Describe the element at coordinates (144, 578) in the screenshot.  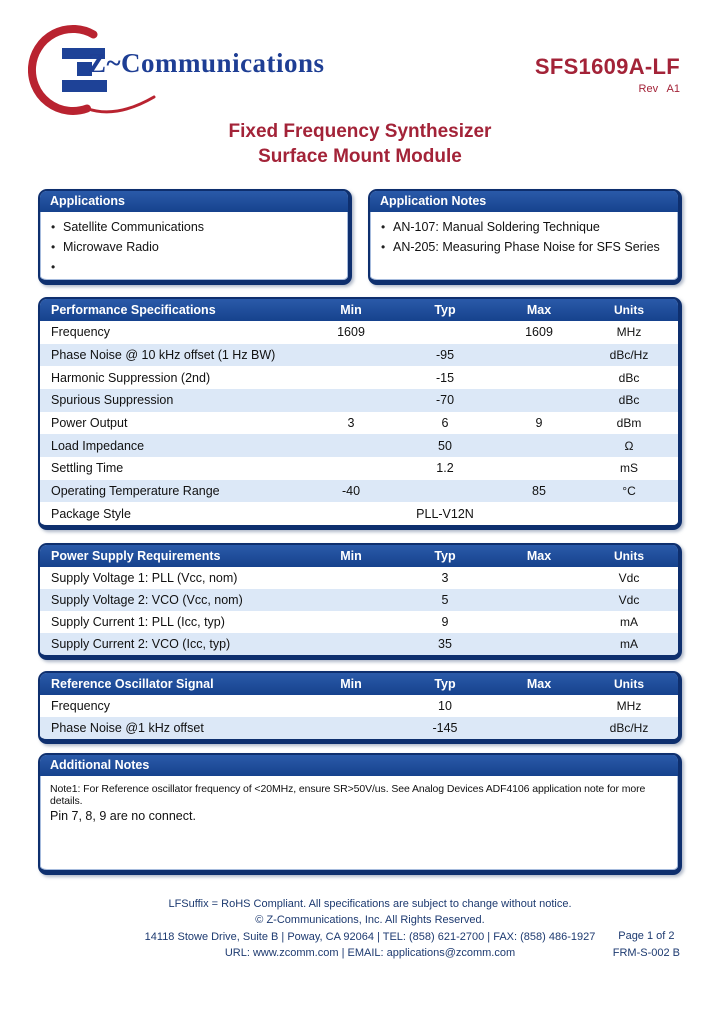
I see `cell-name: Supply Voltage 1: PLL (Vcc, nom)` at that location.